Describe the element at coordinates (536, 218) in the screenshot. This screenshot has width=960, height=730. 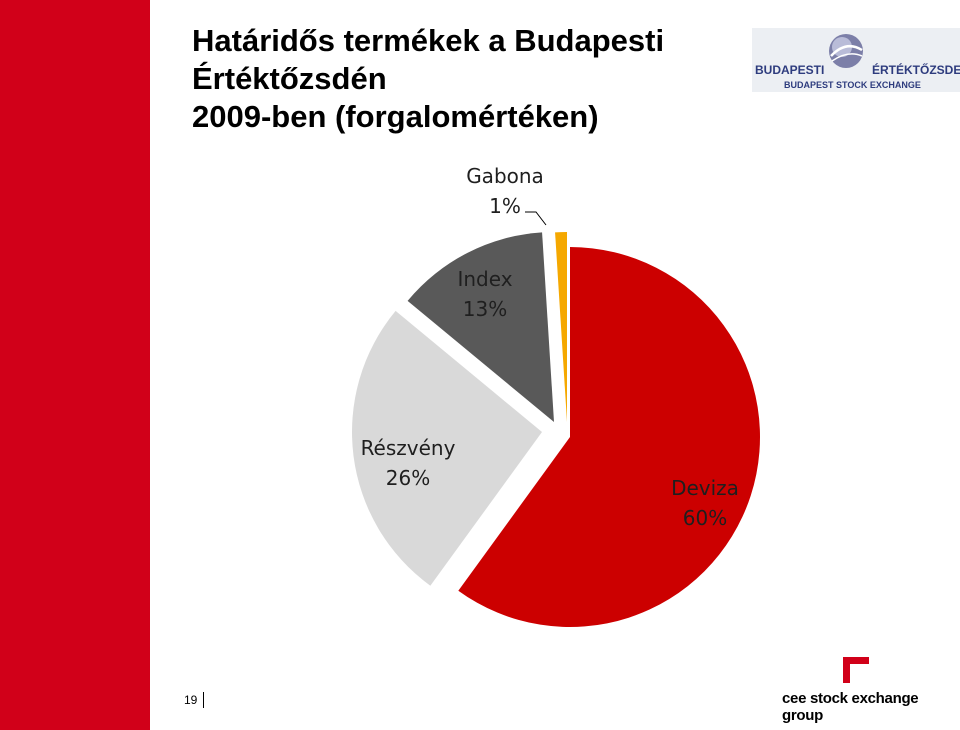
I see `gabona-leader-line` at that location.